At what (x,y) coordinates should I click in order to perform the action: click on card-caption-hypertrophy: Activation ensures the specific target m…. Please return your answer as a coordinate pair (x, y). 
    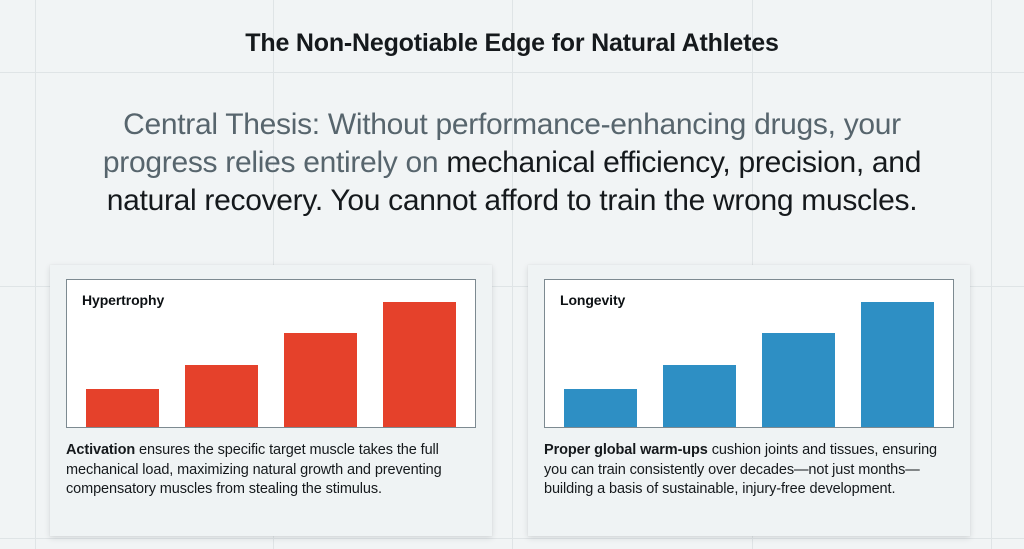
    Looking at the image, I should click on (271, 470).